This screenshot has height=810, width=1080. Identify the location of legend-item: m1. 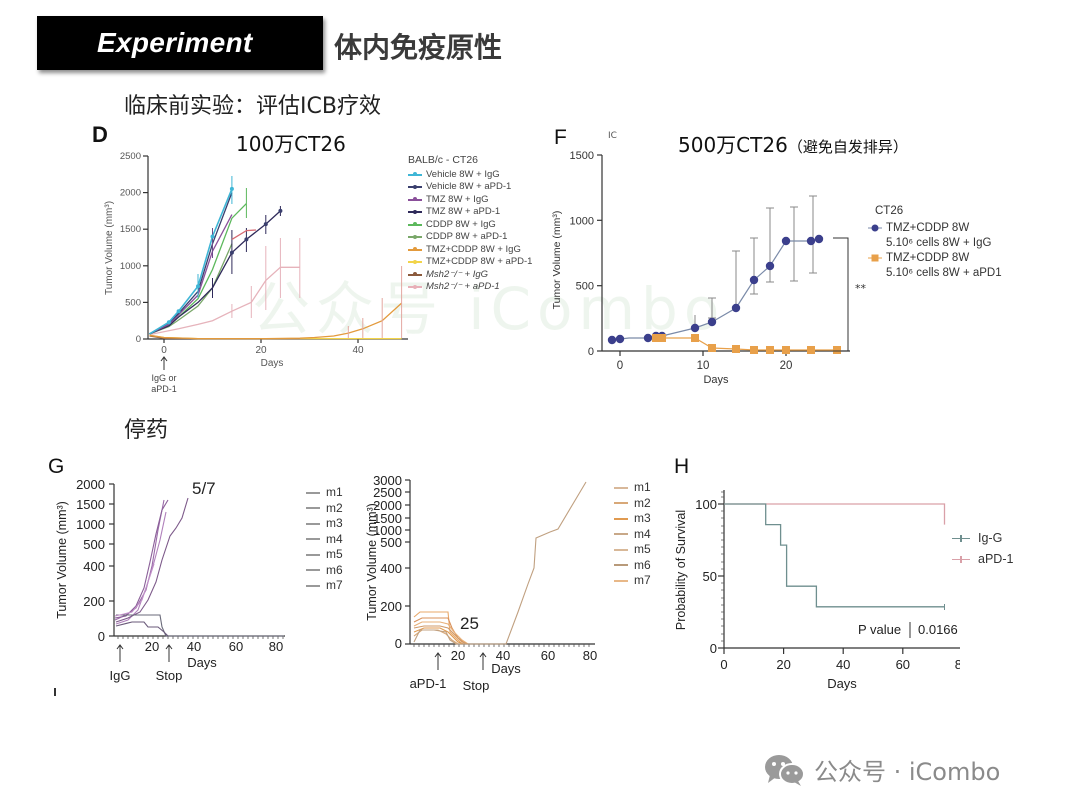
(632, 488).